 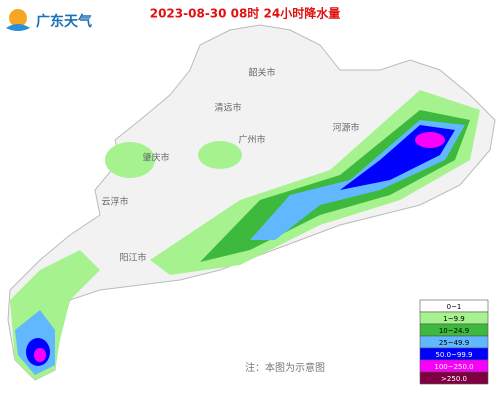 I want to click on city-label: 阳江市, so click(x=132, y=258).